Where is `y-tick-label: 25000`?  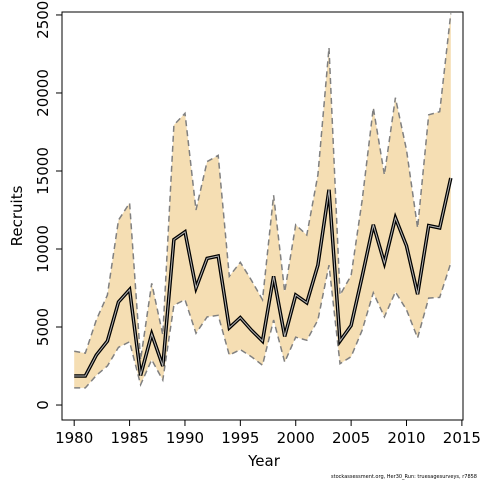
y-tick-label: 25000 is located at coordinates (43, 19).